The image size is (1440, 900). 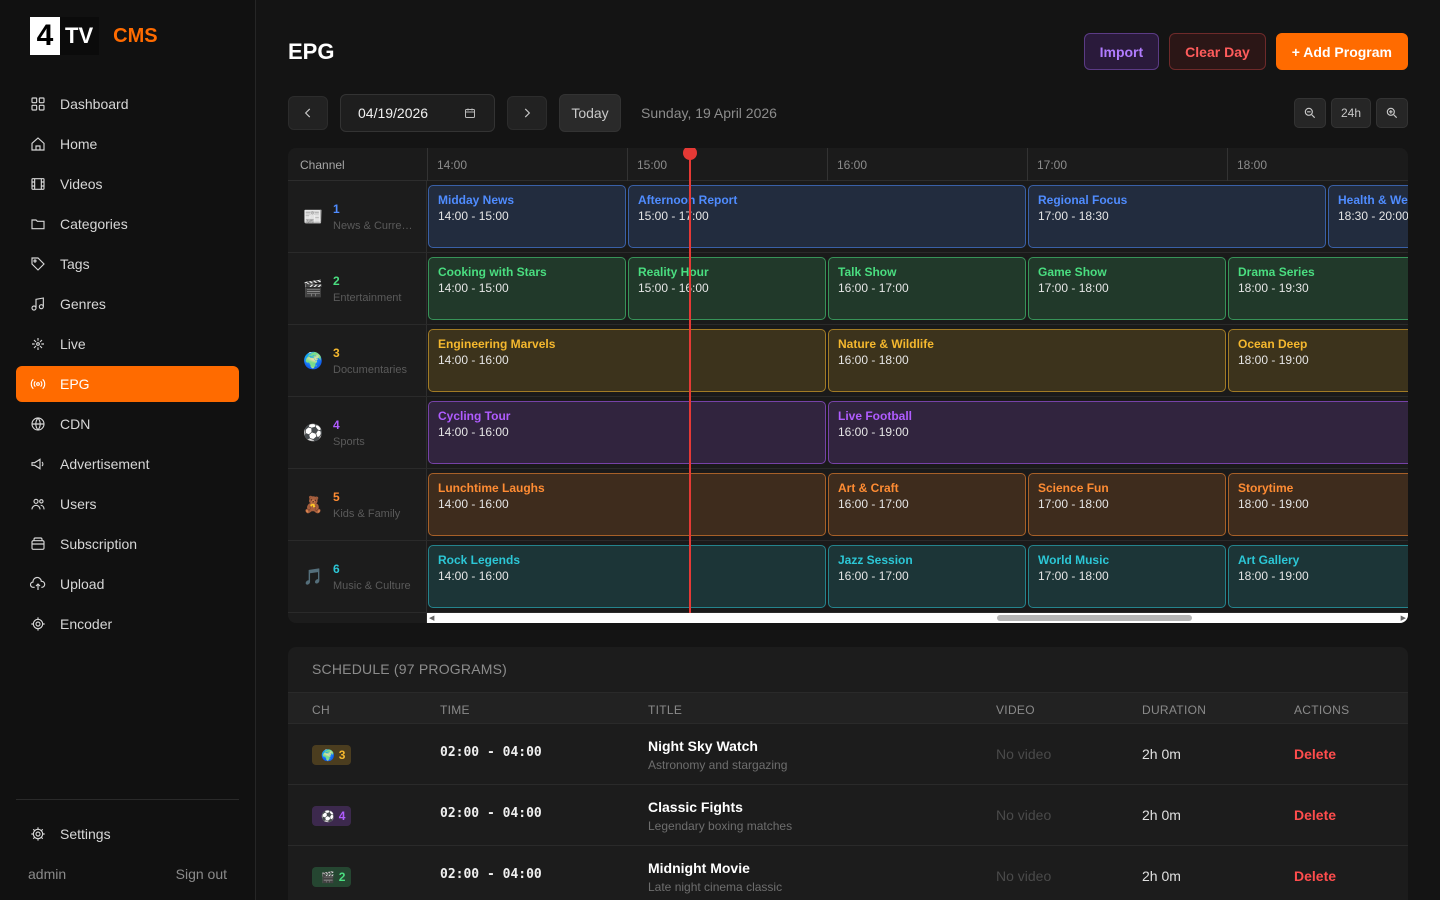 What do you see at coordinates (313, 433) in the screenshot?
I see `channel-icon: ⚽` at bounding box center [313, 433].